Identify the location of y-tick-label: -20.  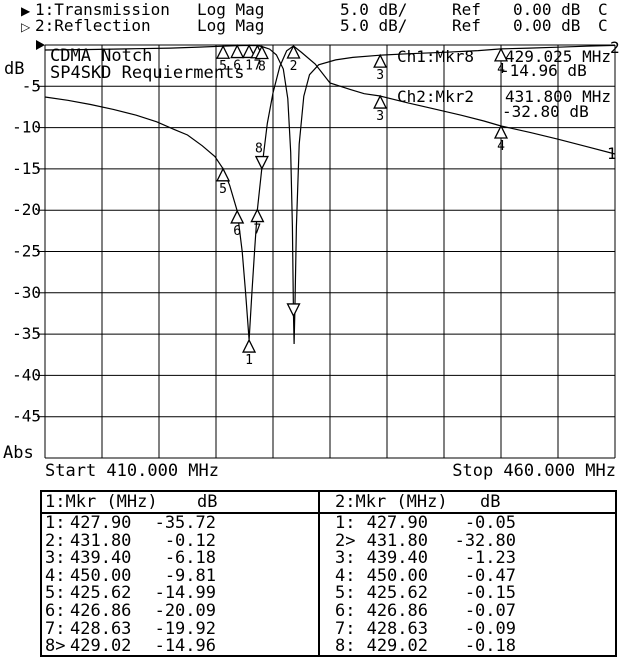
(26, 209).